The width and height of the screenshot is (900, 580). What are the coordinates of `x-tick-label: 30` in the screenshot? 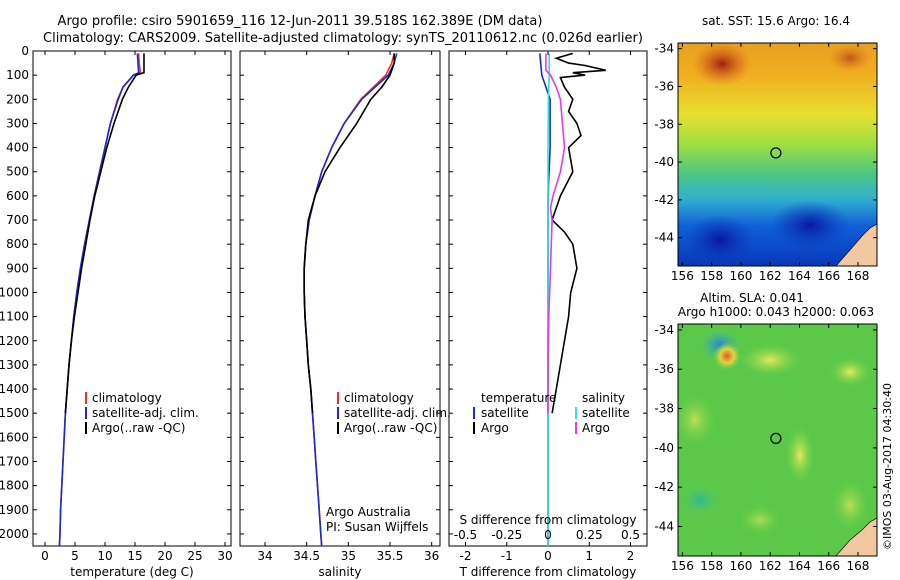 It's located at (224, 556).